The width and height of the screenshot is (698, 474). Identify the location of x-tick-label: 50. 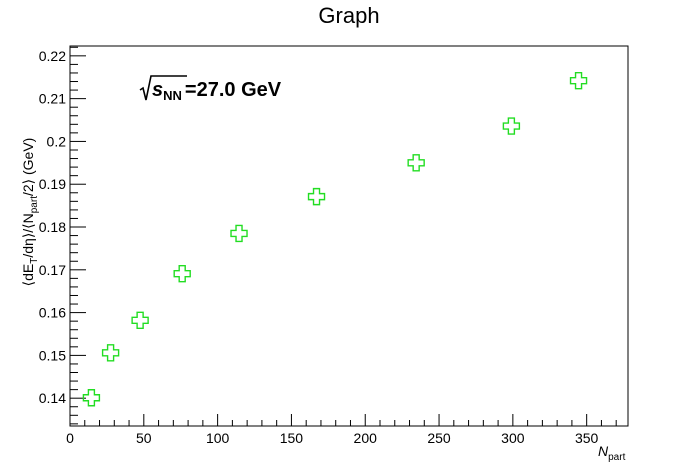
(144, 438).